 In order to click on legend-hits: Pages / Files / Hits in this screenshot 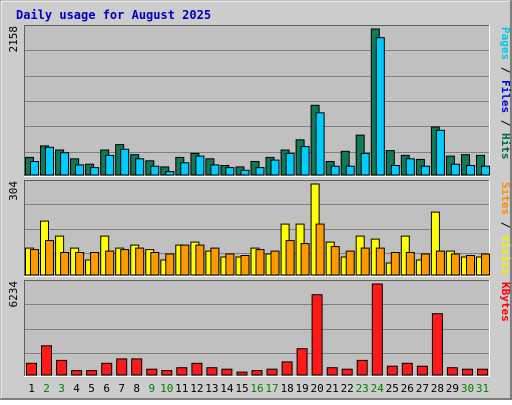, I will do `click(505, 93)`.